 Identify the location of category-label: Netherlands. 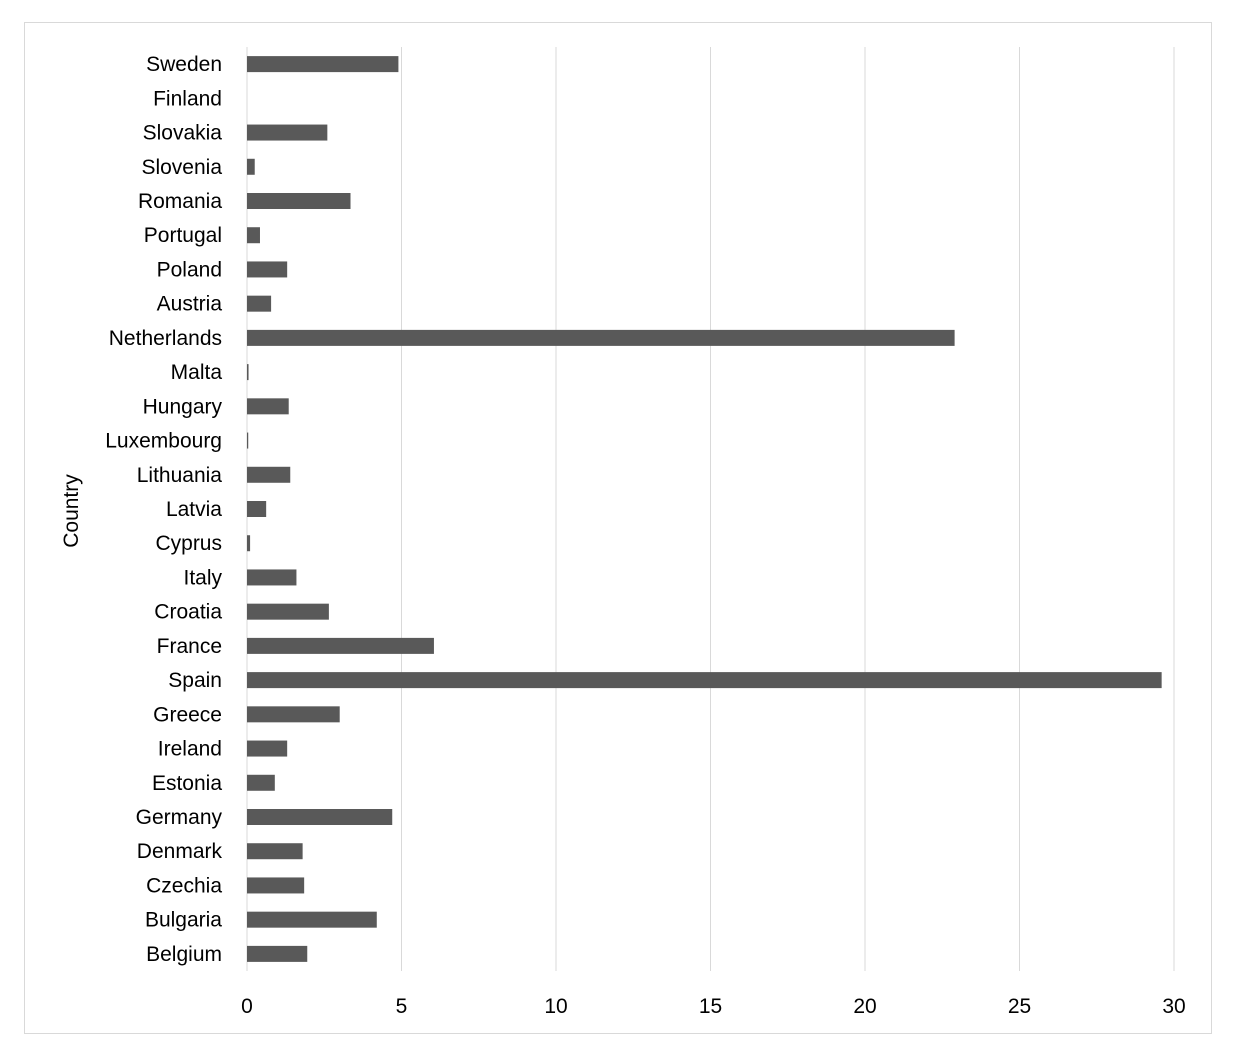
(165, 338).